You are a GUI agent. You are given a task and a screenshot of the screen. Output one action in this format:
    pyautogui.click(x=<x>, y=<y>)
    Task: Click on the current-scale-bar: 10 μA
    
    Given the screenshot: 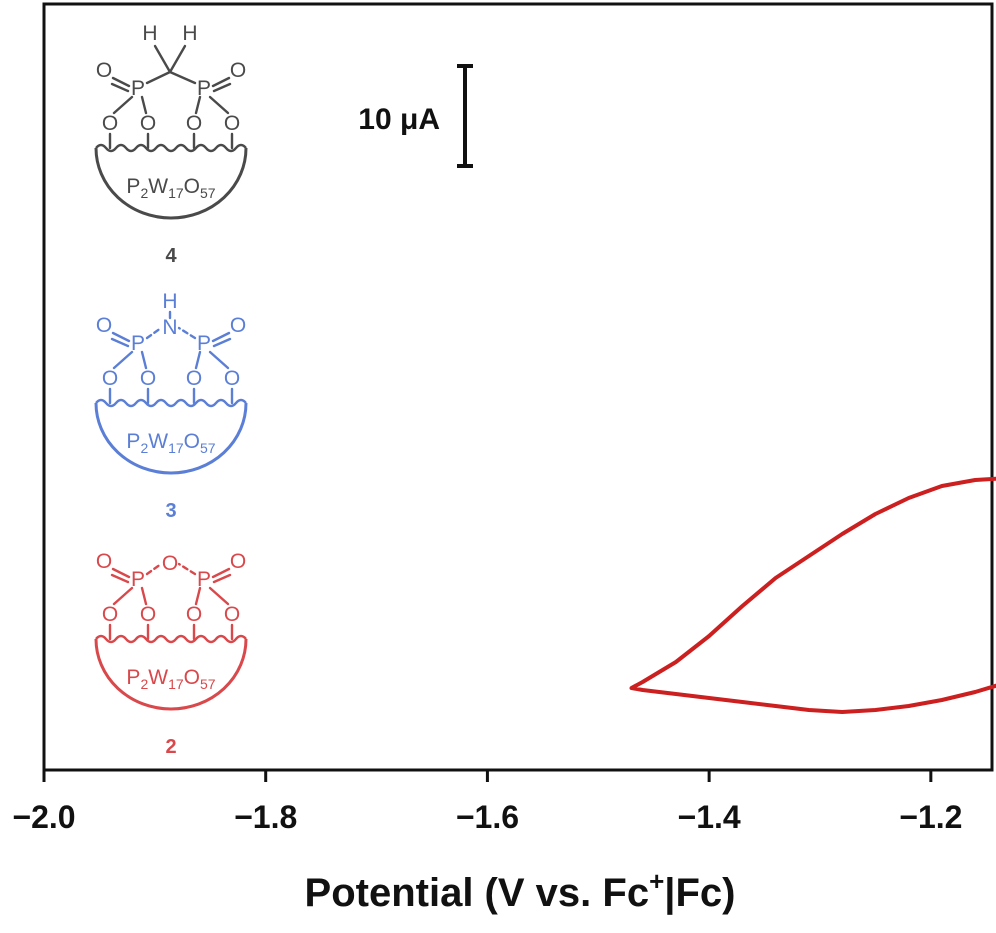 What is the action you would take?
    pyautogui.click(x=415, y=116)
    